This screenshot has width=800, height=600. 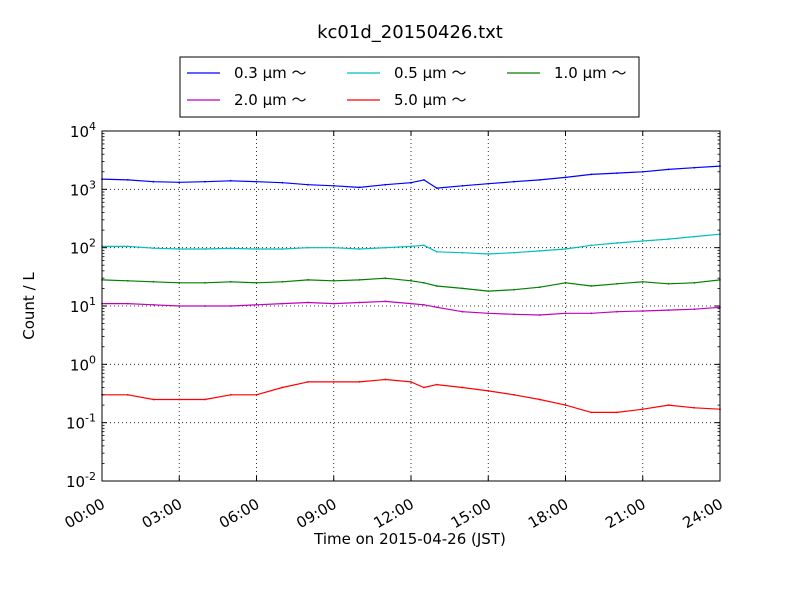 I want to click on chart-title: kc01d_20150426.txt, so click(x=410, y=32).